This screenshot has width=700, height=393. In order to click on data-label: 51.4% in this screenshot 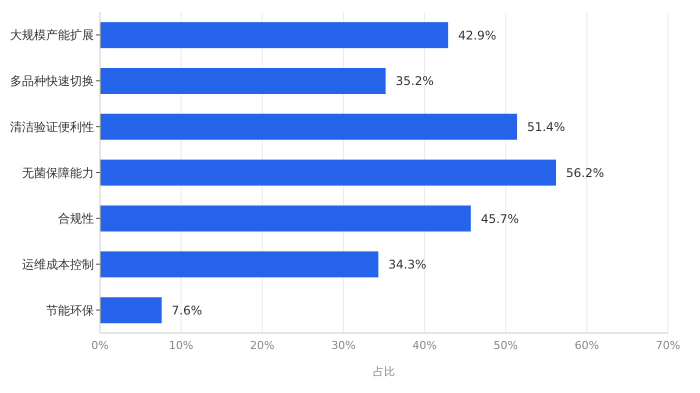, I will do `click(546, 127)`.